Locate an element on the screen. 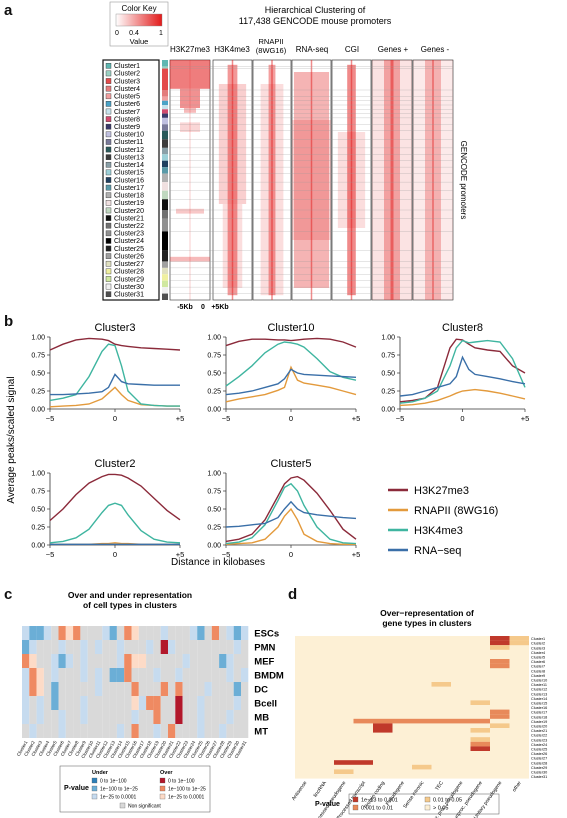 This screenshot has width=567, height=818. cell-type-row-label: MT is located at coordinates (261, 732).